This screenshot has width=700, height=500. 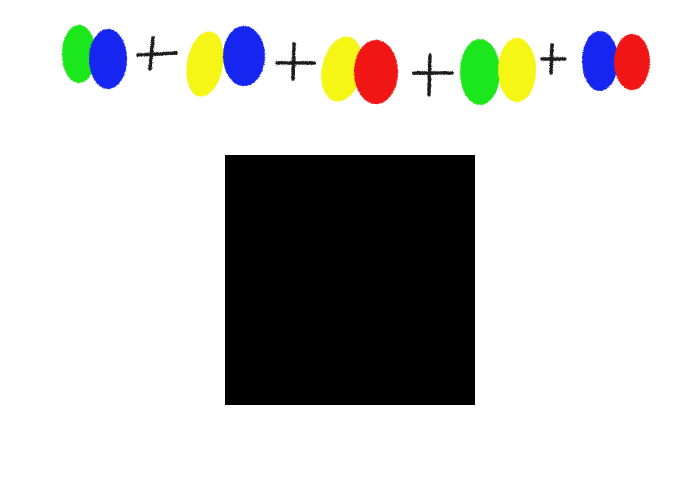 I want to click on color-equation, so click(x=356, y=65).